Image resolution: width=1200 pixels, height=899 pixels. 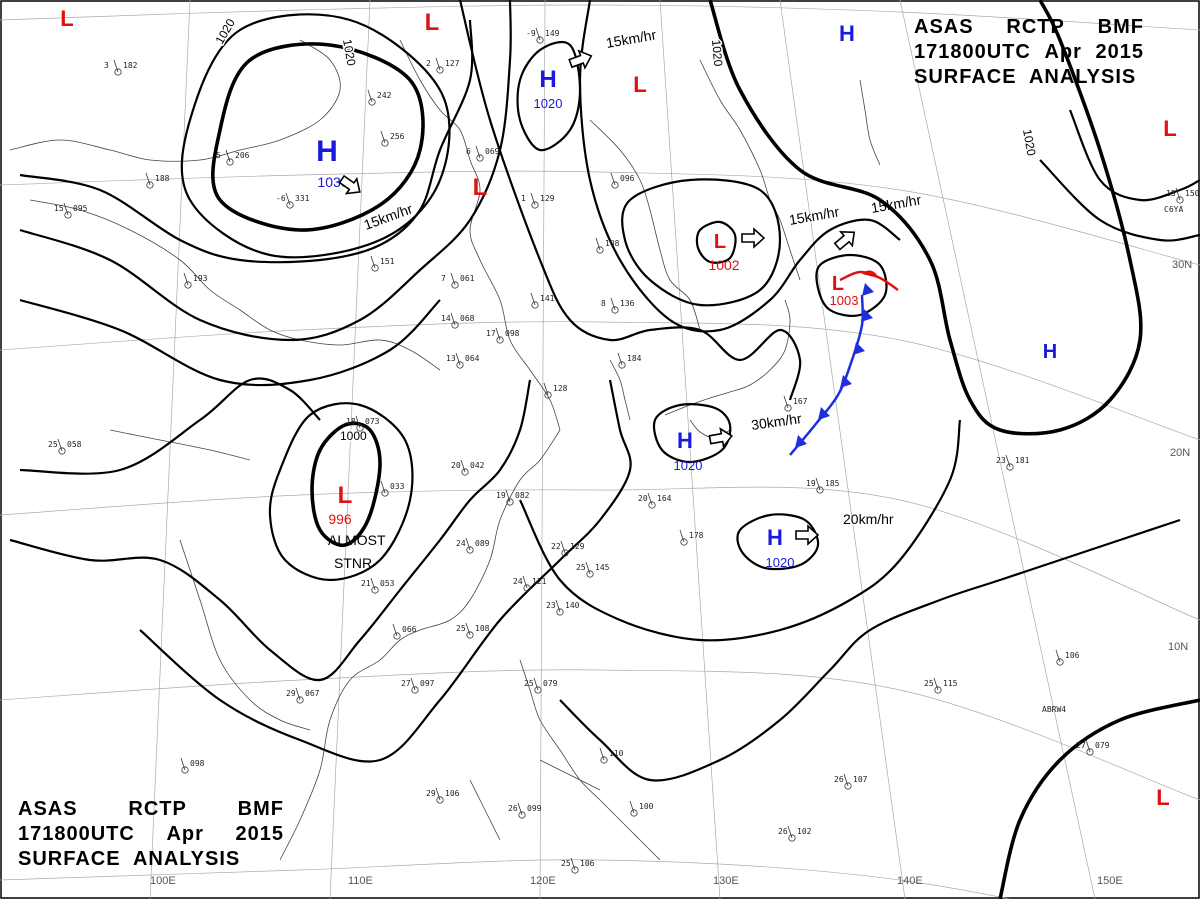 I want to click on station-plot: 188, so click(x=157, y=180).